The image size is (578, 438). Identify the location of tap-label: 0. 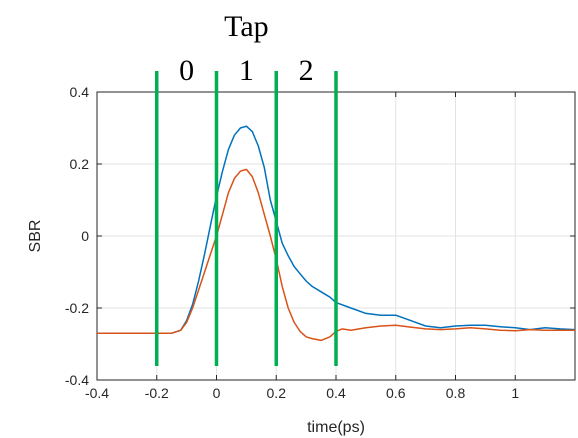
(186, 70).